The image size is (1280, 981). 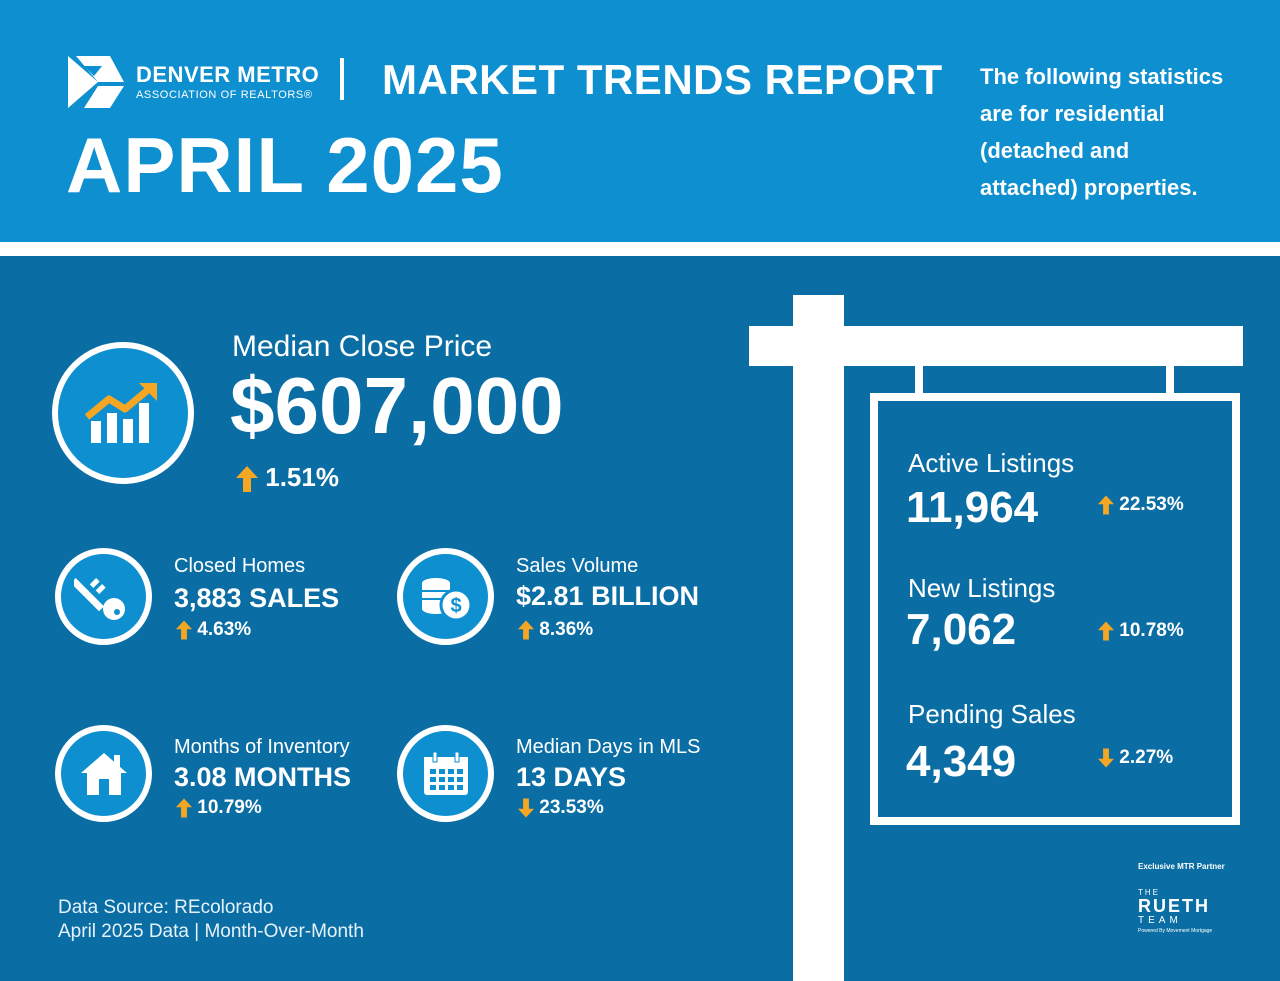 I want to click on org-subtitle: ASSOCIATION OF REALTORS®, so click(x=224, y=95).